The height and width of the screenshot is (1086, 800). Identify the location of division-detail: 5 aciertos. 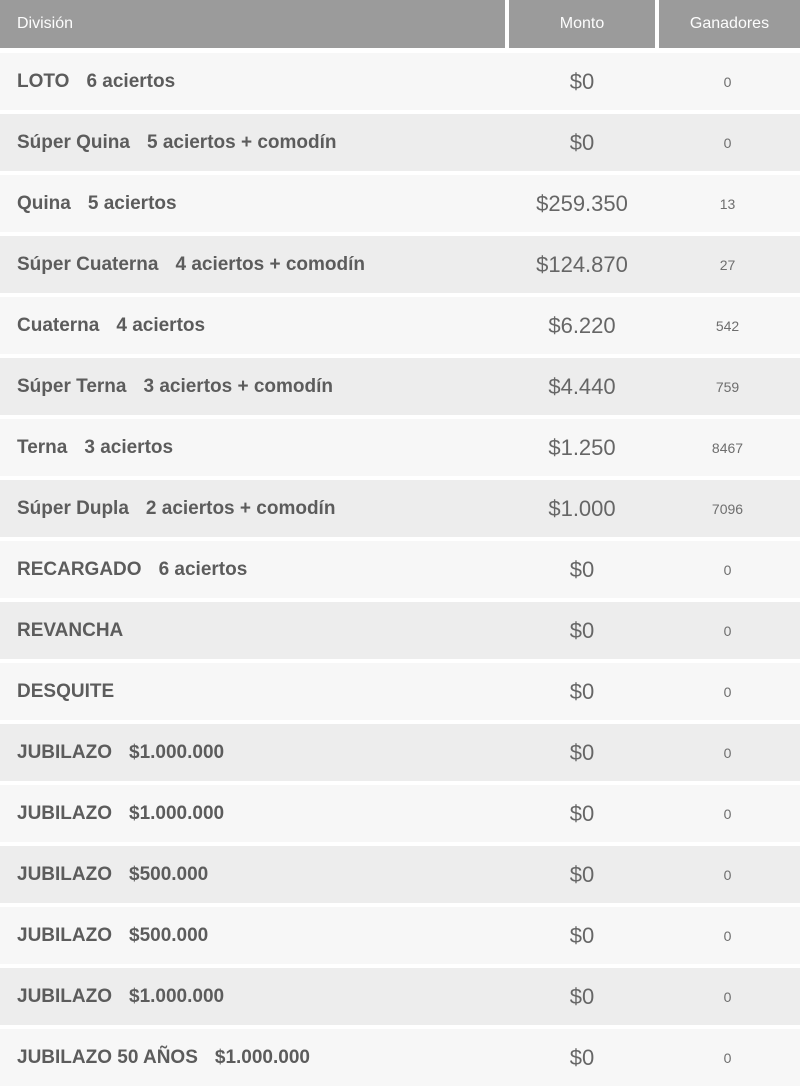
(132, 203).